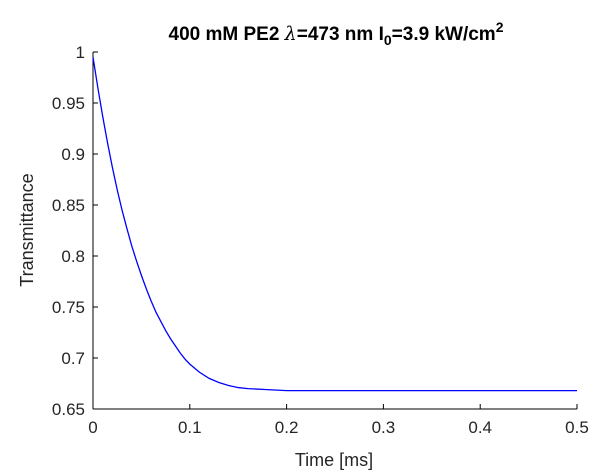  Describe the element at coordinates (68, 409) in the screenshot. I see `y-tick-label: 0.65` at that location.